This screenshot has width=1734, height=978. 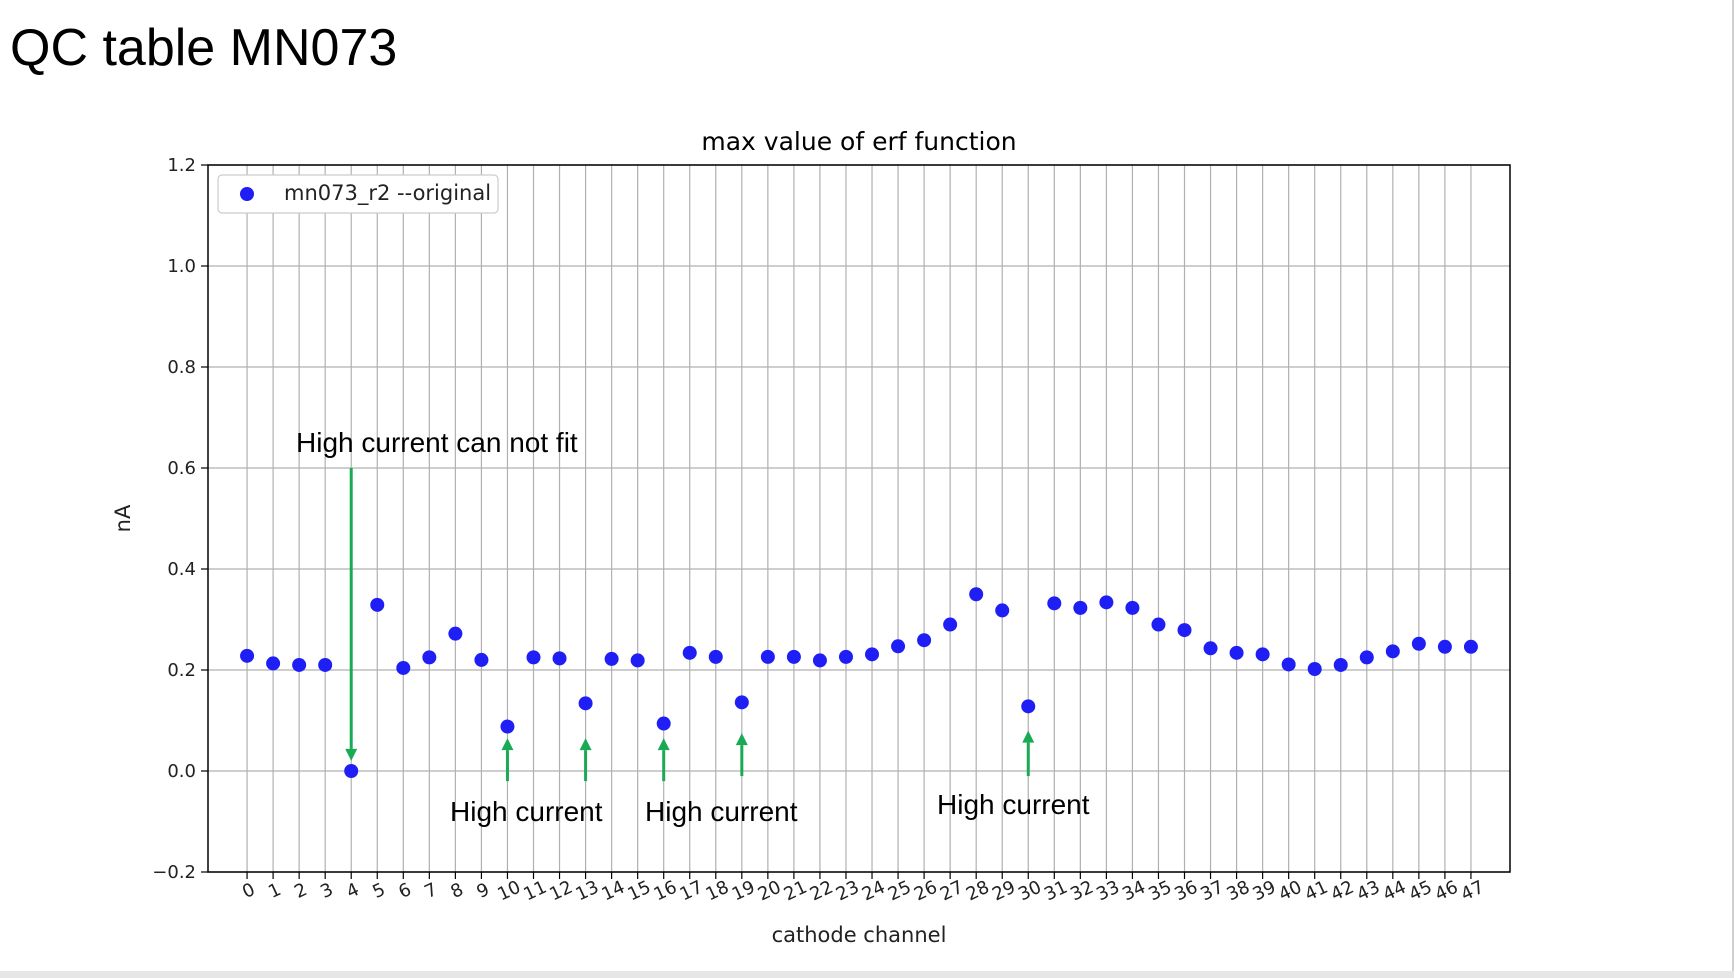 I want to click on y-tick-label: 1.2, so click(x=181, y=165).